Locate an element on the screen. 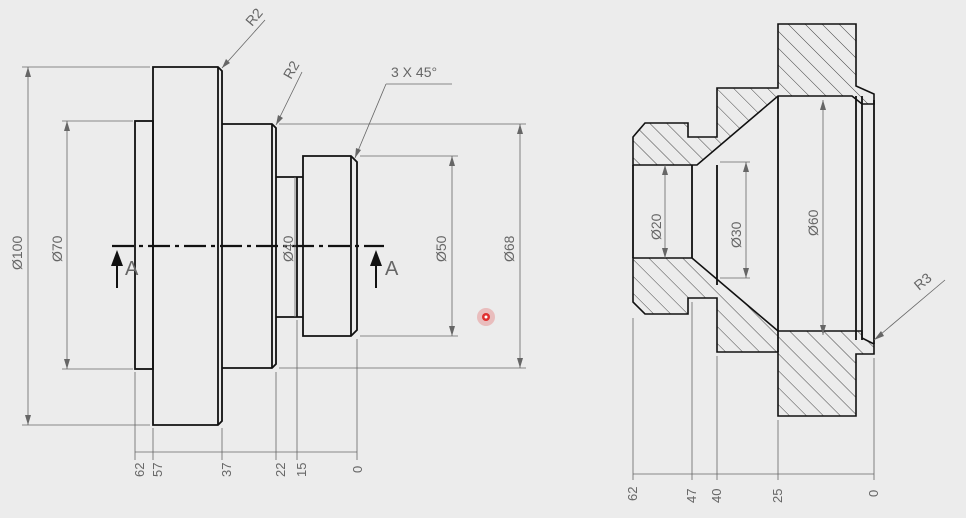 The height and width of the screenshot is (518, 966). section-baseline-label-1: 62 is located at coordinates (632, 494).